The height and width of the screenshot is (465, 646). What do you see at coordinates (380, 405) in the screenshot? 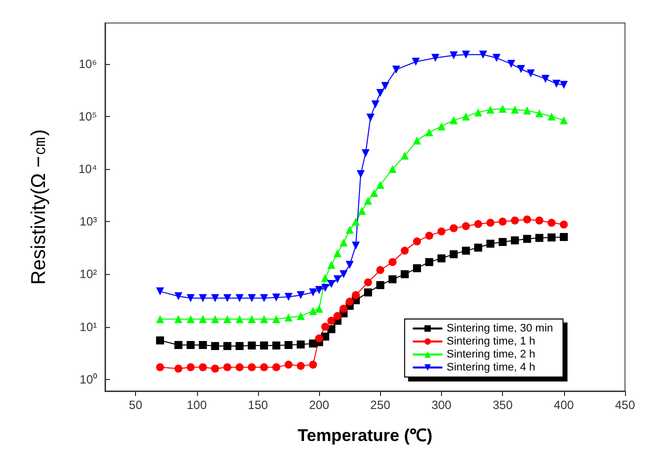
I see `x-tick-label: 250` at bounding box center [380, 405].